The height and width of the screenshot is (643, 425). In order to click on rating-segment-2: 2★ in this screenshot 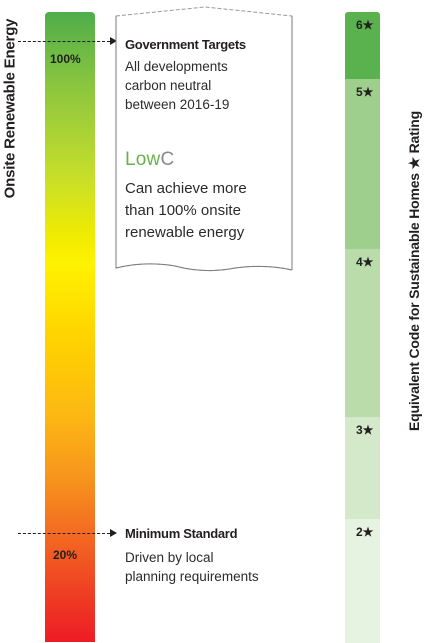, I will do `click(362, 581)`.